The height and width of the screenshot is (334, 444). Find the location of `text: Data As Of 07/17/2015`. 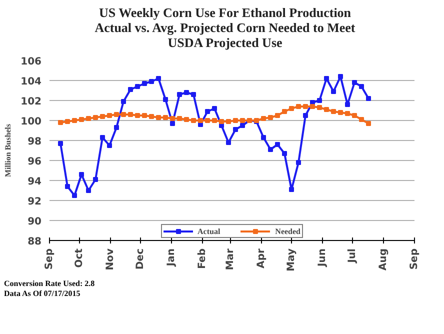

text: Data As Of 07/17/2015 is located at coordinates (42, 293).